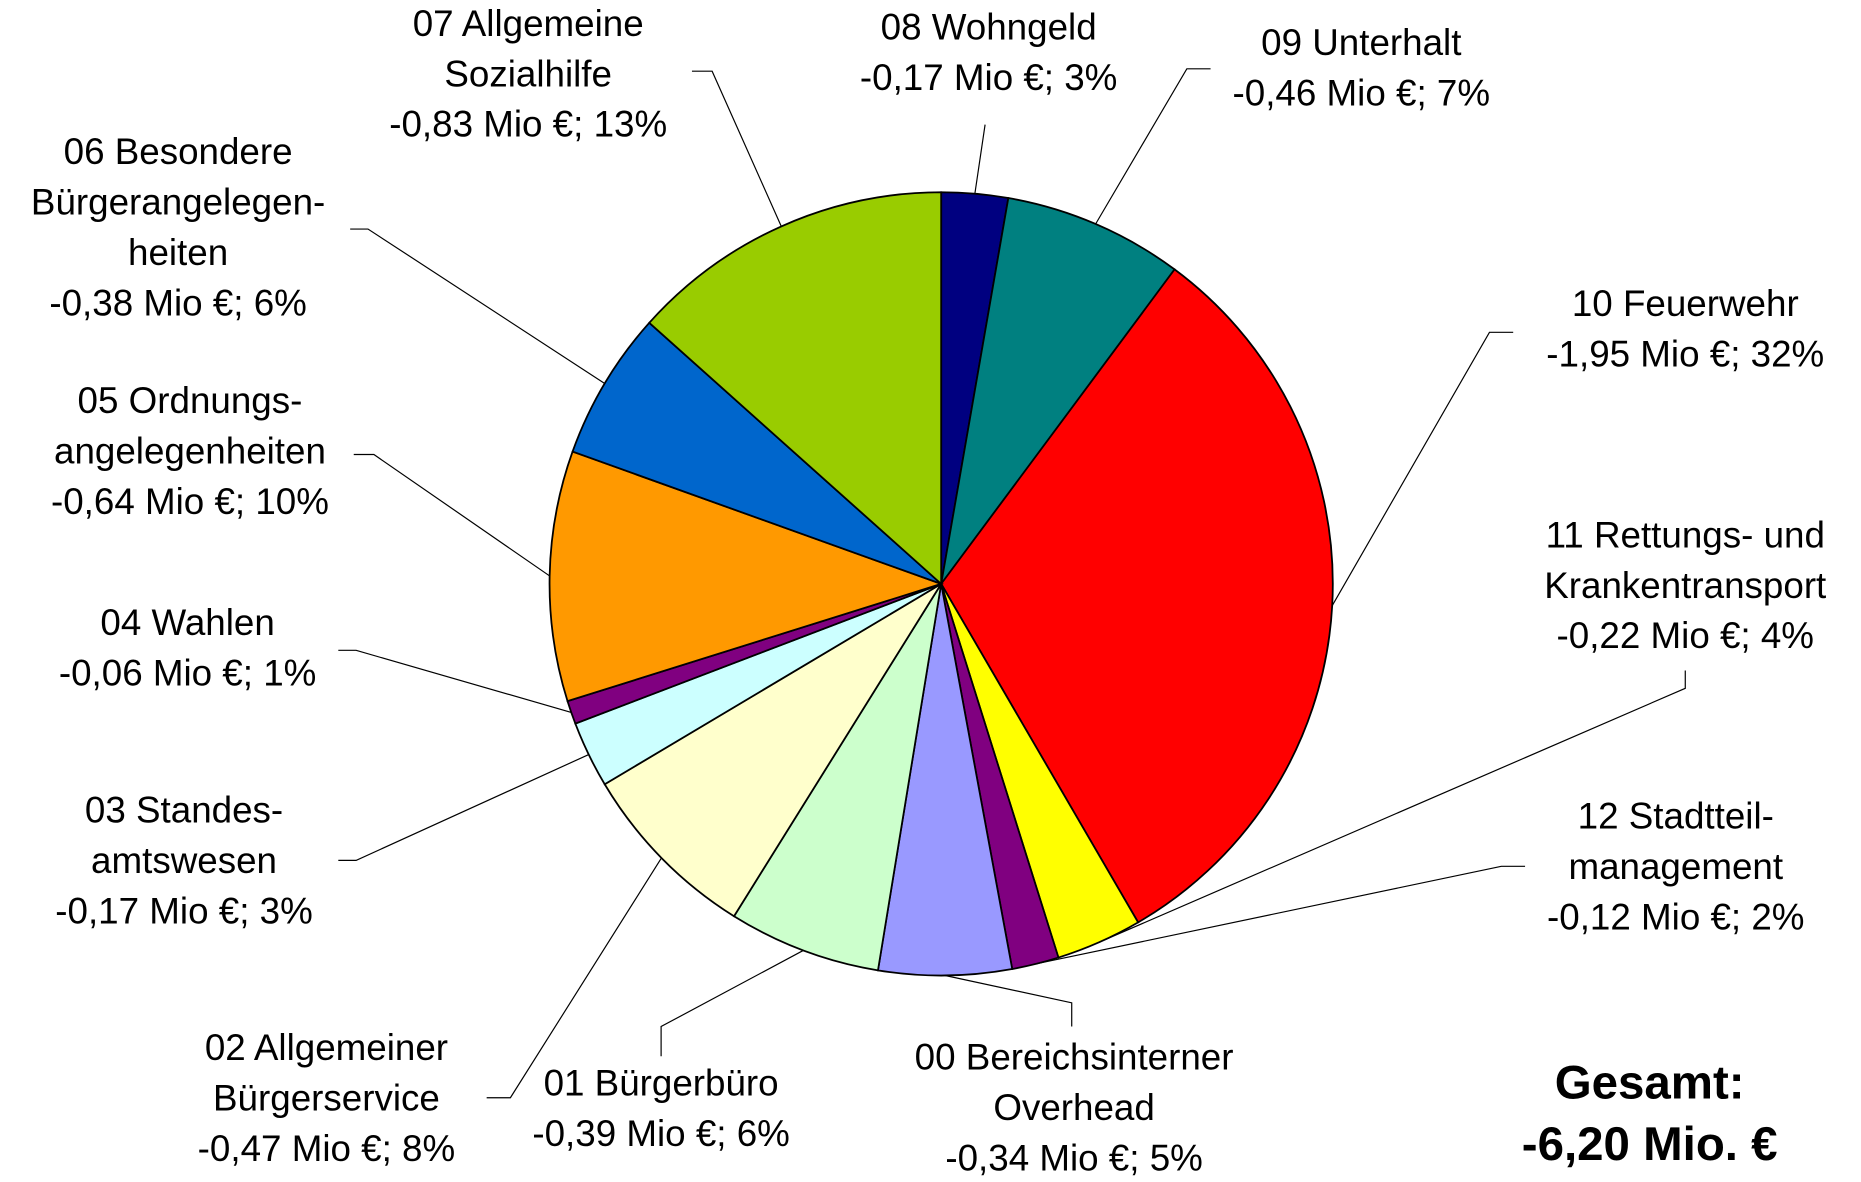  What do you see at coordinates (178, 201) in the screenshot?
I see `slice-label: Bürgerangelegen-` at bounding box center [178, 201].